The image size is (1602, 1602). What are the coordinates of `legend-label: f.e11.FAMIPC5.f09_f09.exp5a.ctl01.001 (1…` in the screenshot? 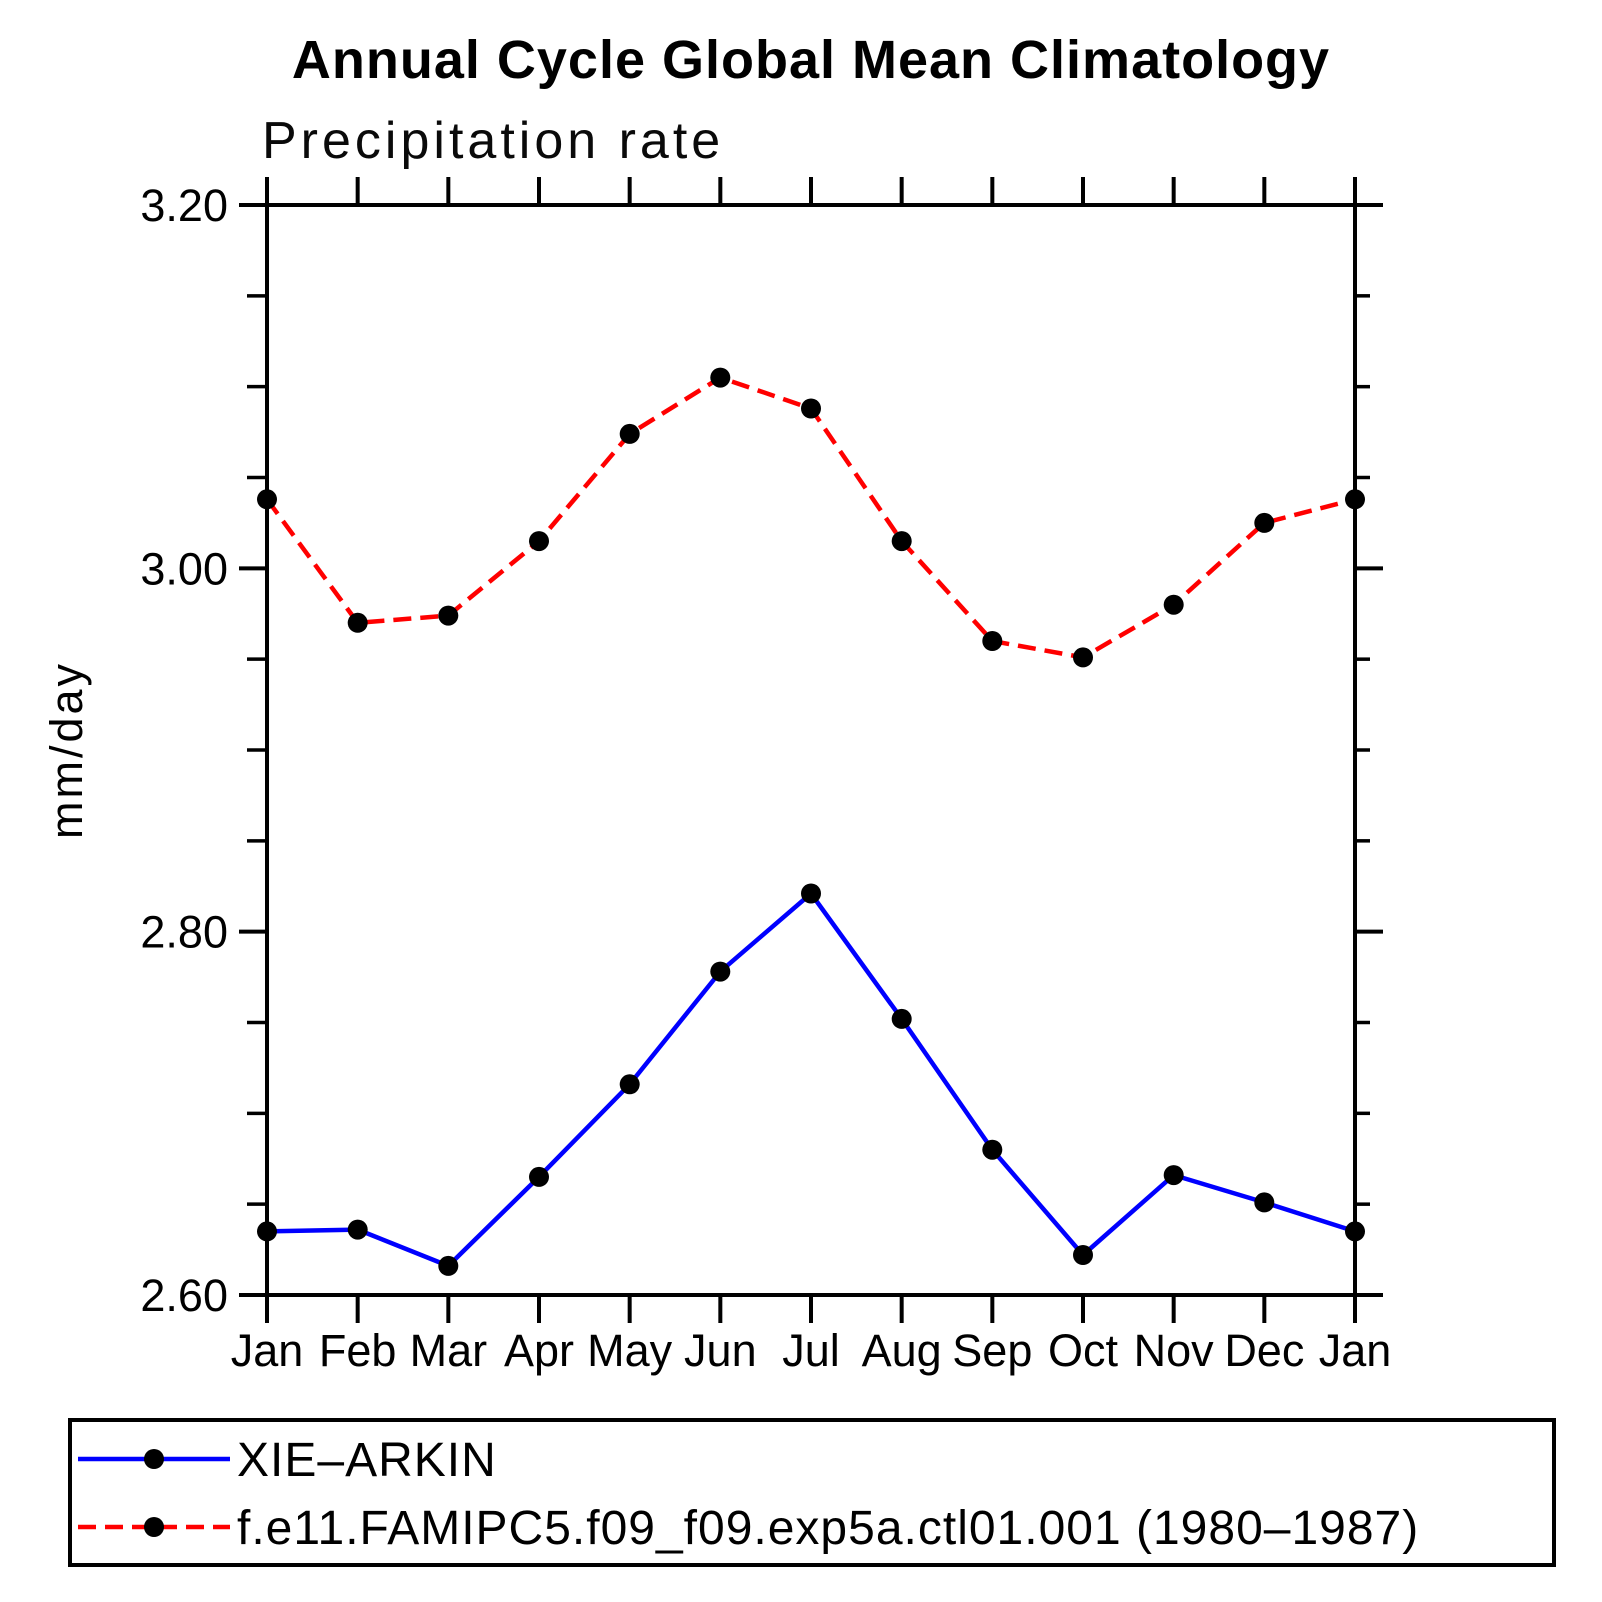 It's located at (828, 1528).